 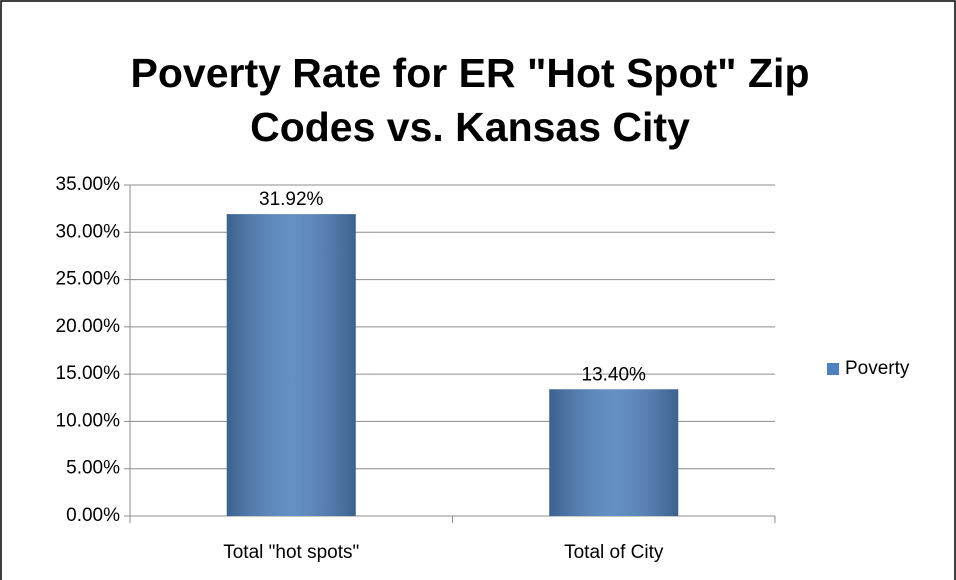 What do you see at coordinates (93, 515) in the screenshot?
I see `y-tick-label: 0.00%` at bounding box center [93, 515].